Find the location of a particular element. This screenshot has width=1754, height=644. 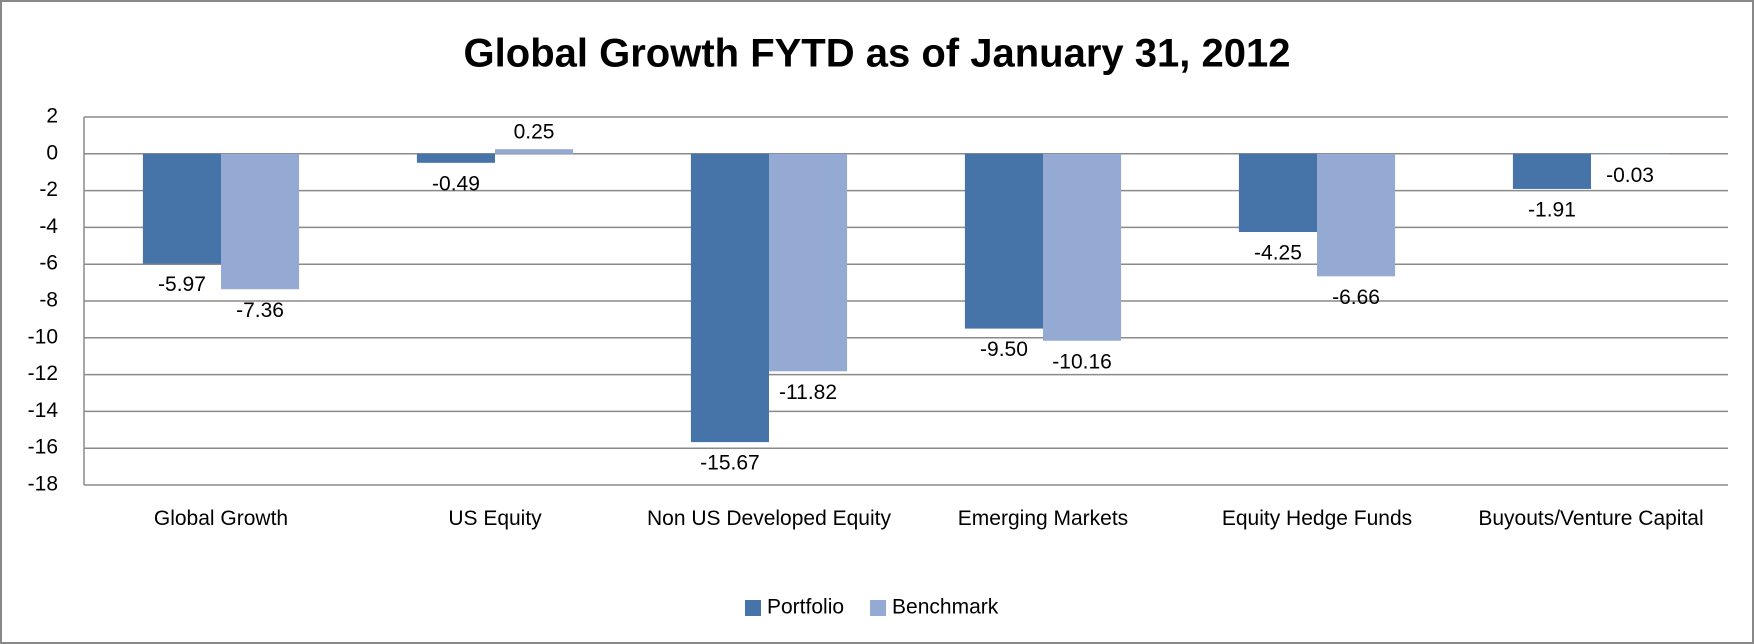

y-tick-label: 0 is located at coordinates (52, 152).